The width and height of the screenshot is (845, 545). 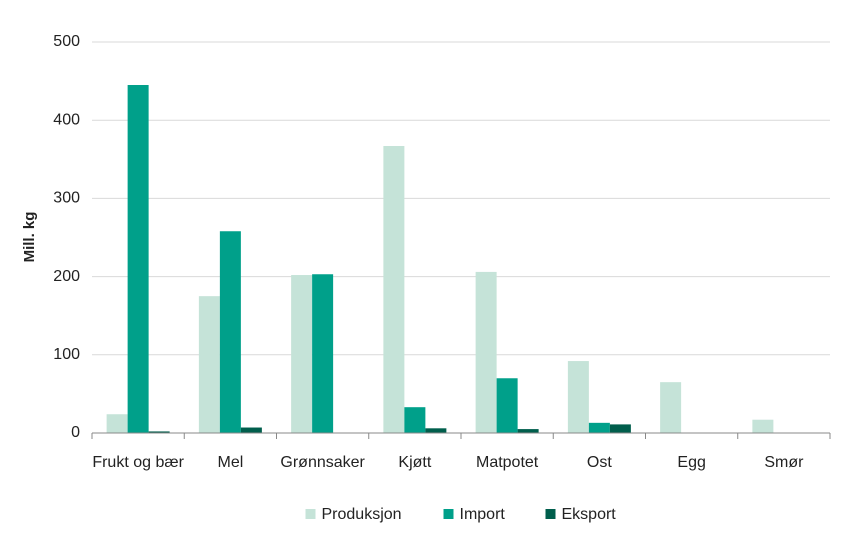 What do you see at coordinates (138, 462) in the screenshot?
I see `x-tick-label: Frukt og bær` at bounding box center [138, 462].